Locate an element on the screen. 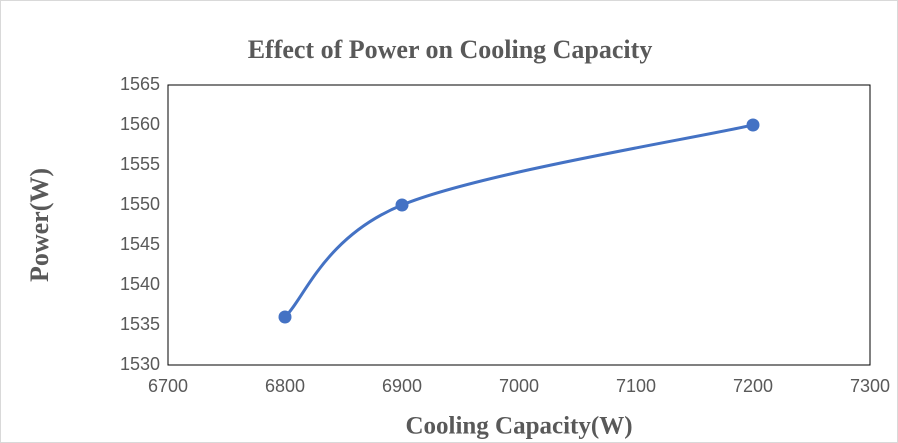 The image size is (898, 443). y-tick-label: 1565 is located at coordinates (140, 84).